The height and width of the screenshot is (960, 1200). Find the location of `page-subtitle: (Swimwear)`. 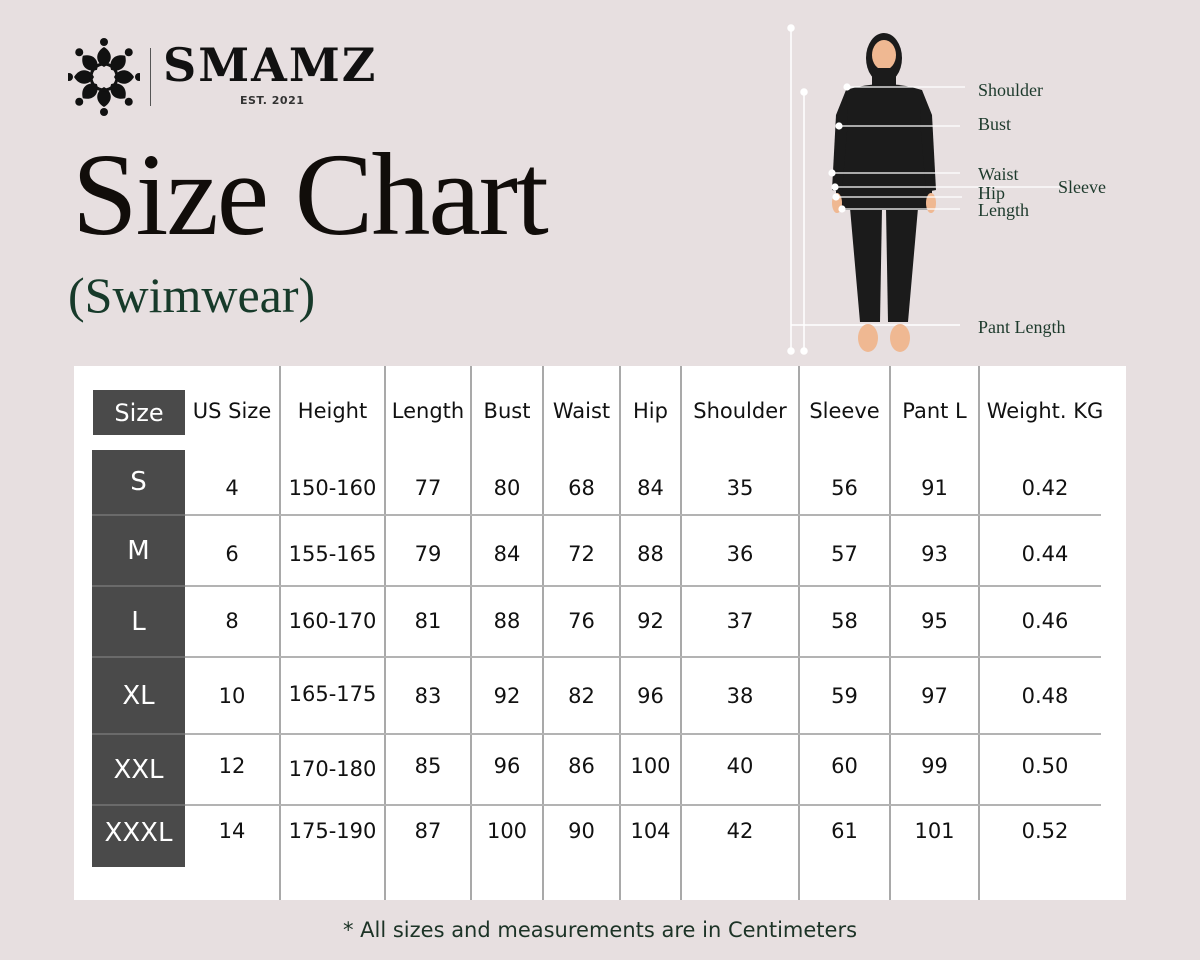

page-subtitle: (Swimwear) is located at coordinates (192, 295).